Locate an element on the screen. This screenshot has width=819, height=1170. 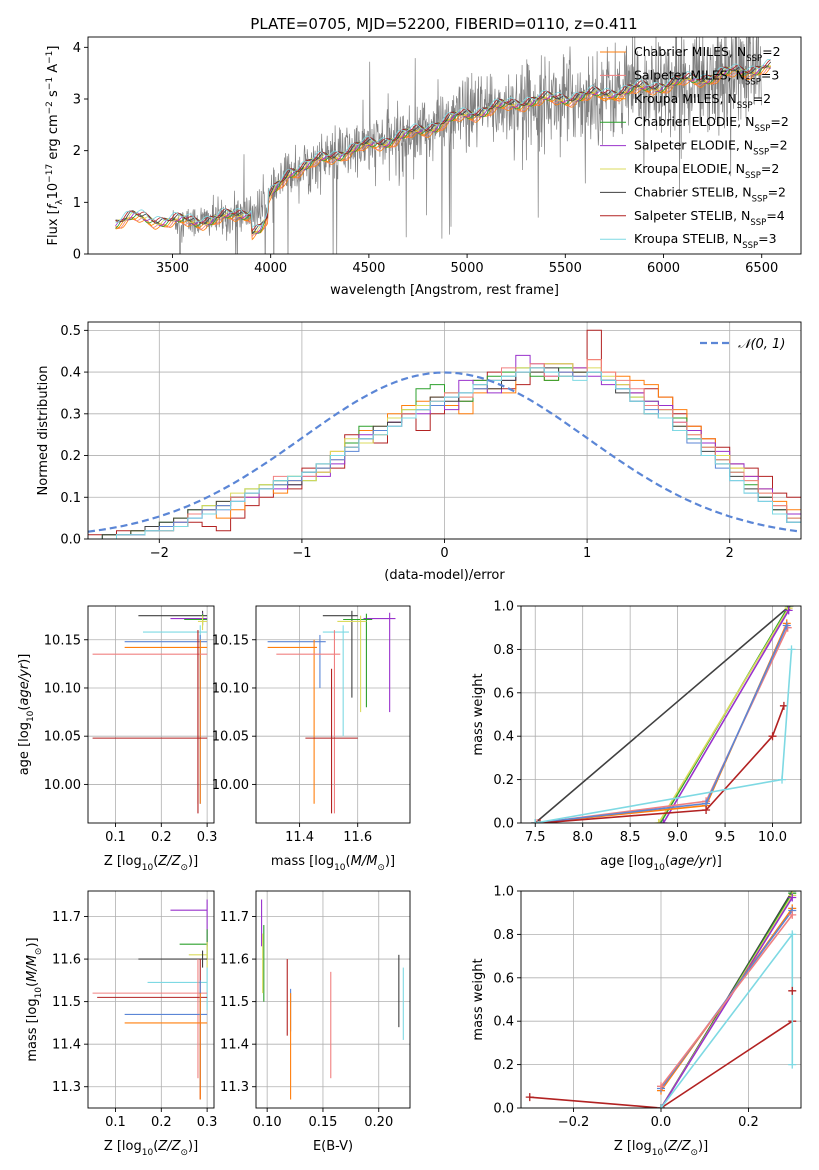
mass-vs-Z-errorbars is located at coordinates (150, 999).